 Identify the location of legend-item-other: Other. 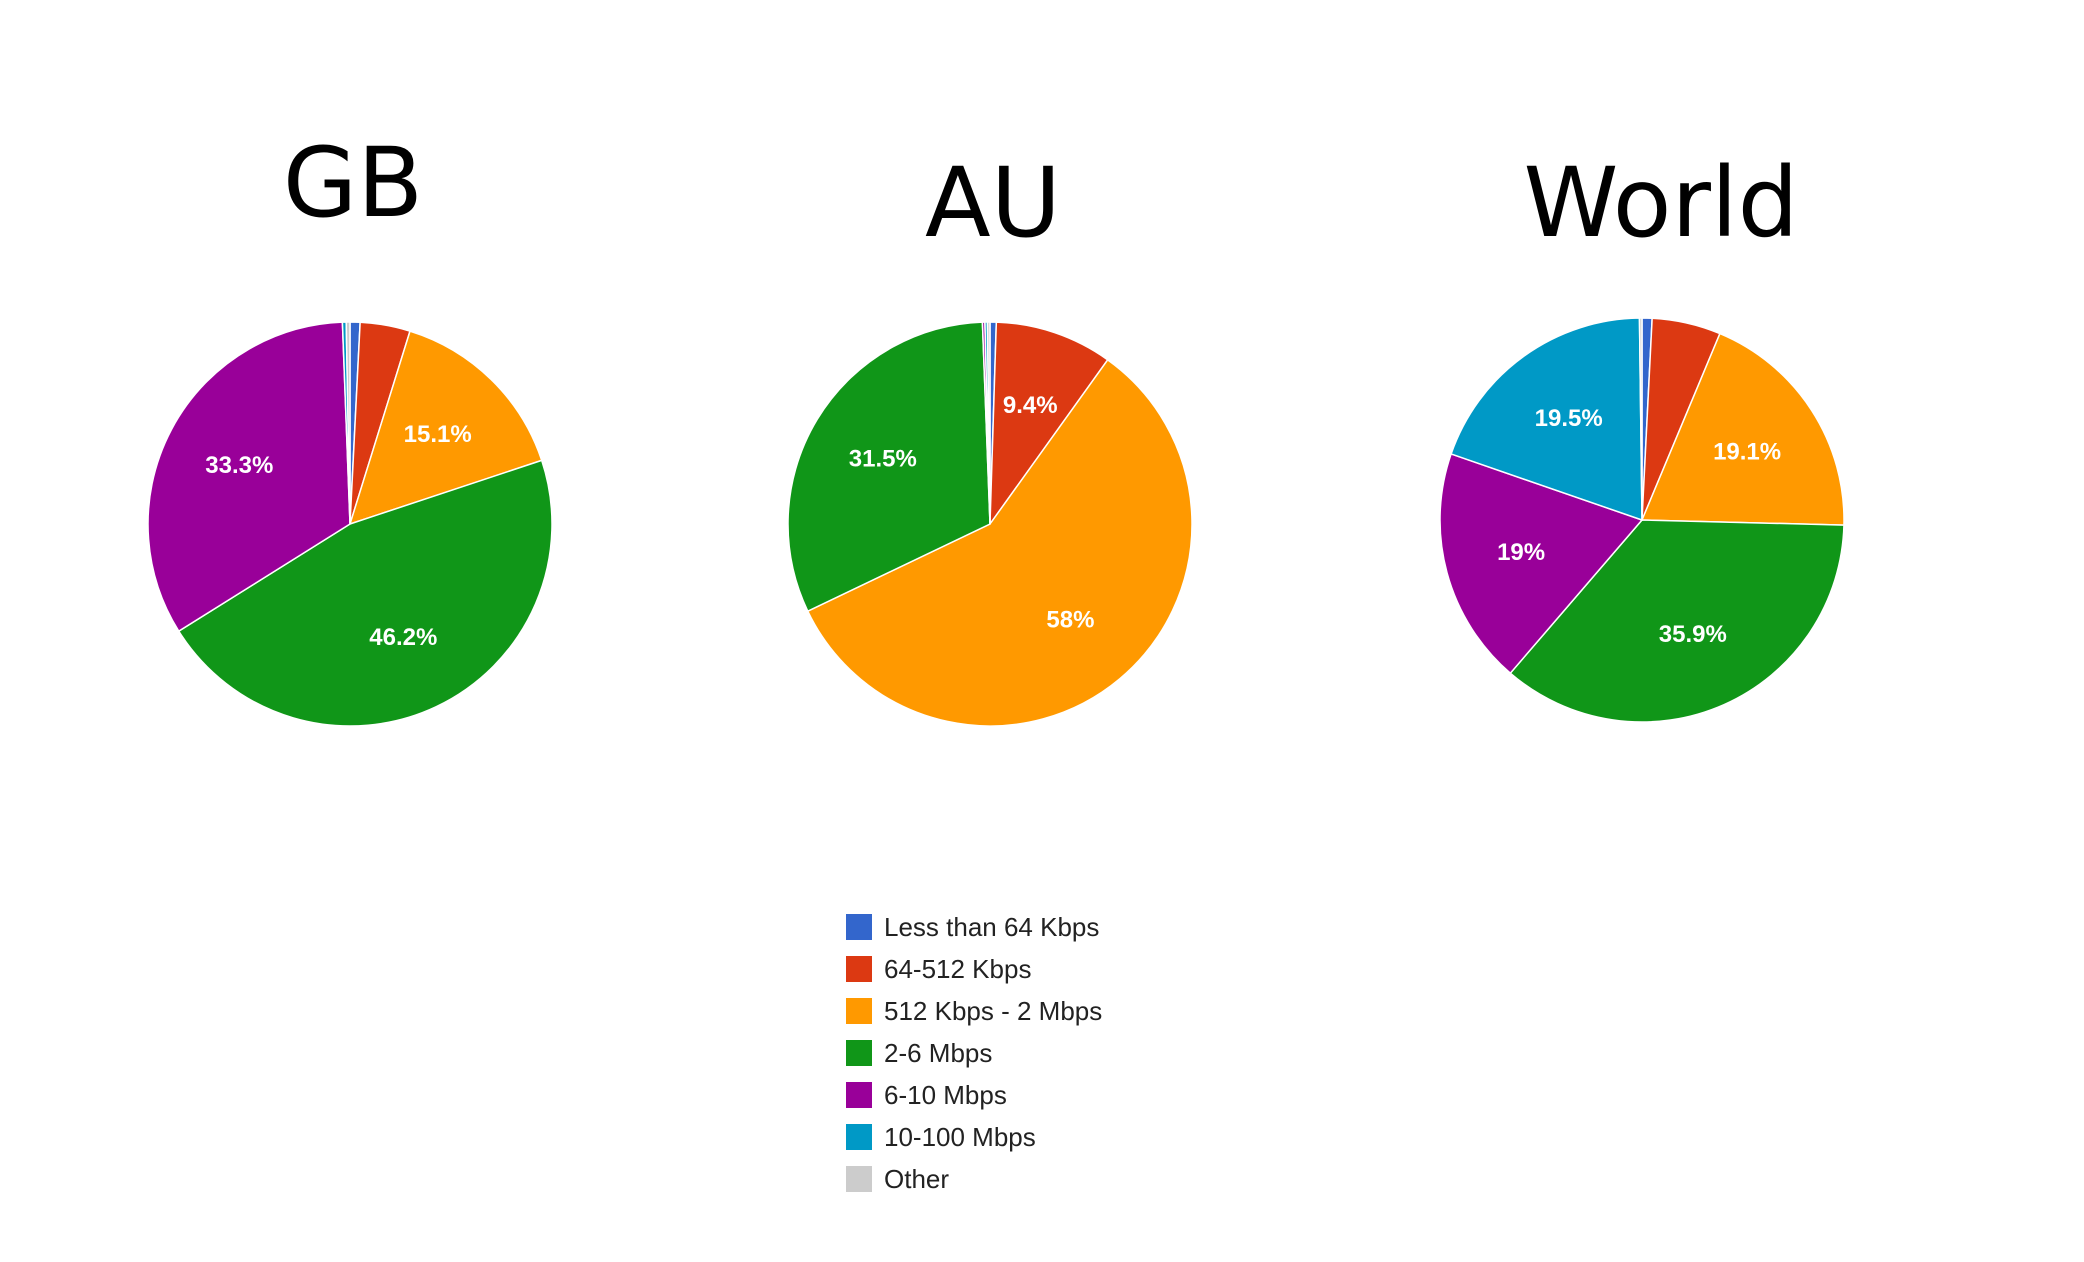
(974, 1179).